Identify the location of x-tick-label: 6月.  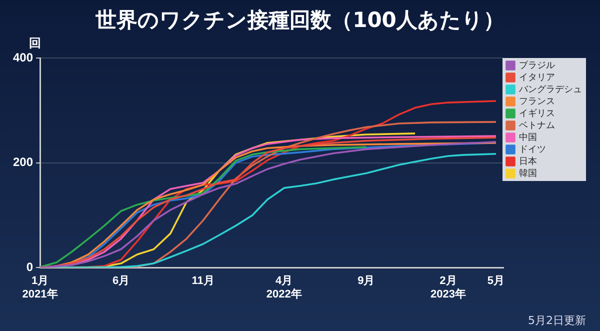
(121, 281).